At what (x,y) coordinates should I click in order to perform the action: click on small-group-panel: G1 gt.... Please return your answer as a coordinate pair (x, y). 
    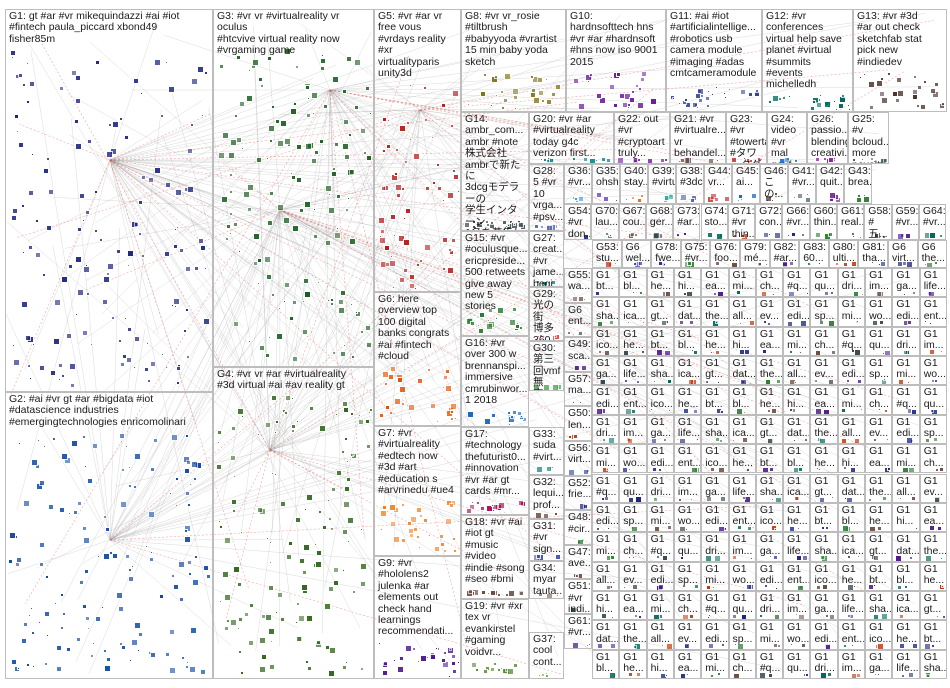
    Looking at the image, I should click on (879, 547).